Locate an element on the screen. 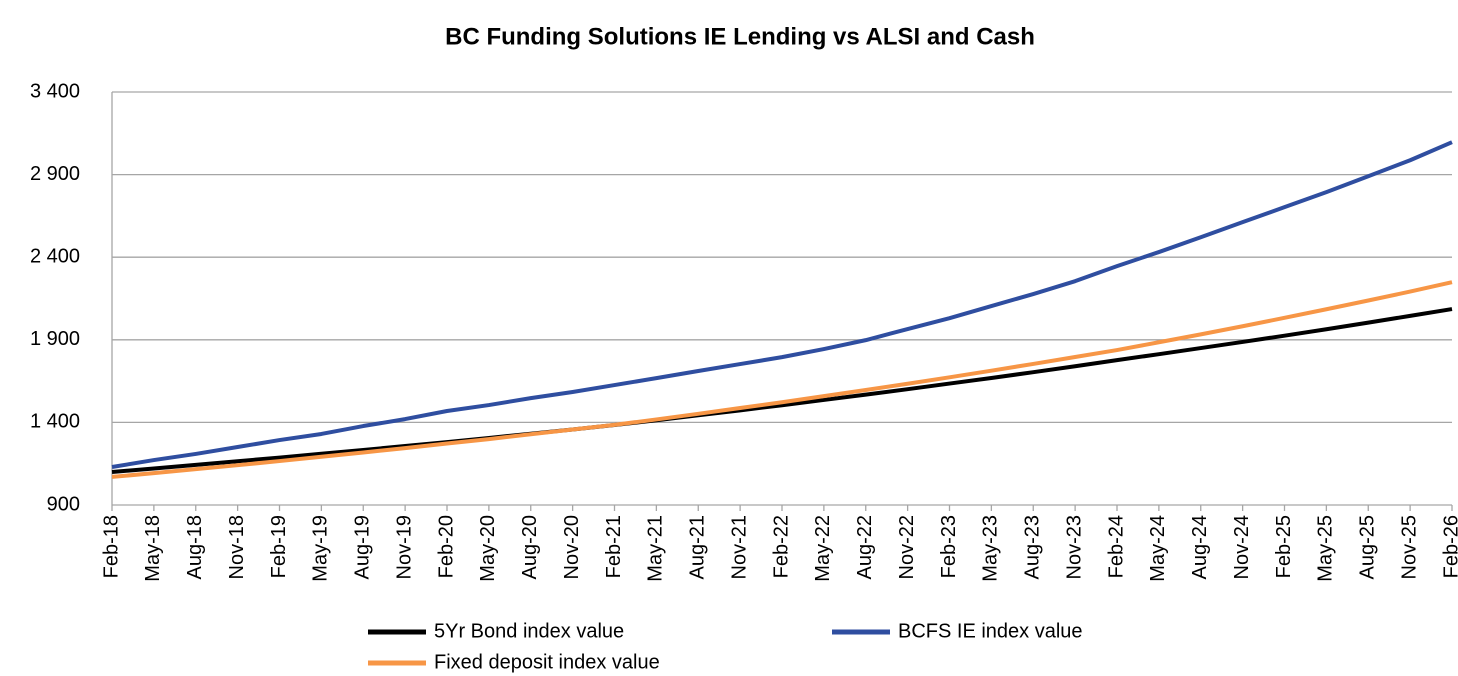 This screenshot has height=676, width=1458. x-tick-label: Nov-24 is located at coordinates (1242, 547).